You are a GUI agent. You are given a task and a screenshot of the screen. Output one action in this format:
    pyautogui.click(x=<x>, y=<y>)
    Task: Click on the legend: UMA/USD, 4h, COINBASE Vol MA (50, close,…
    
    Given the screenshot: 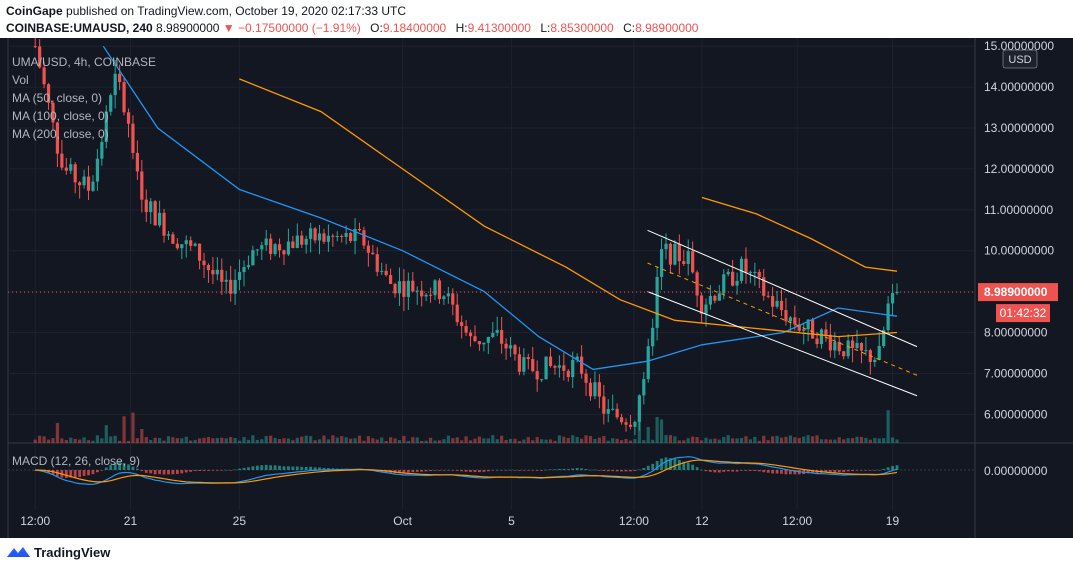 What is the action you would take?
    pyautogui.click(x=84, y=261)
    